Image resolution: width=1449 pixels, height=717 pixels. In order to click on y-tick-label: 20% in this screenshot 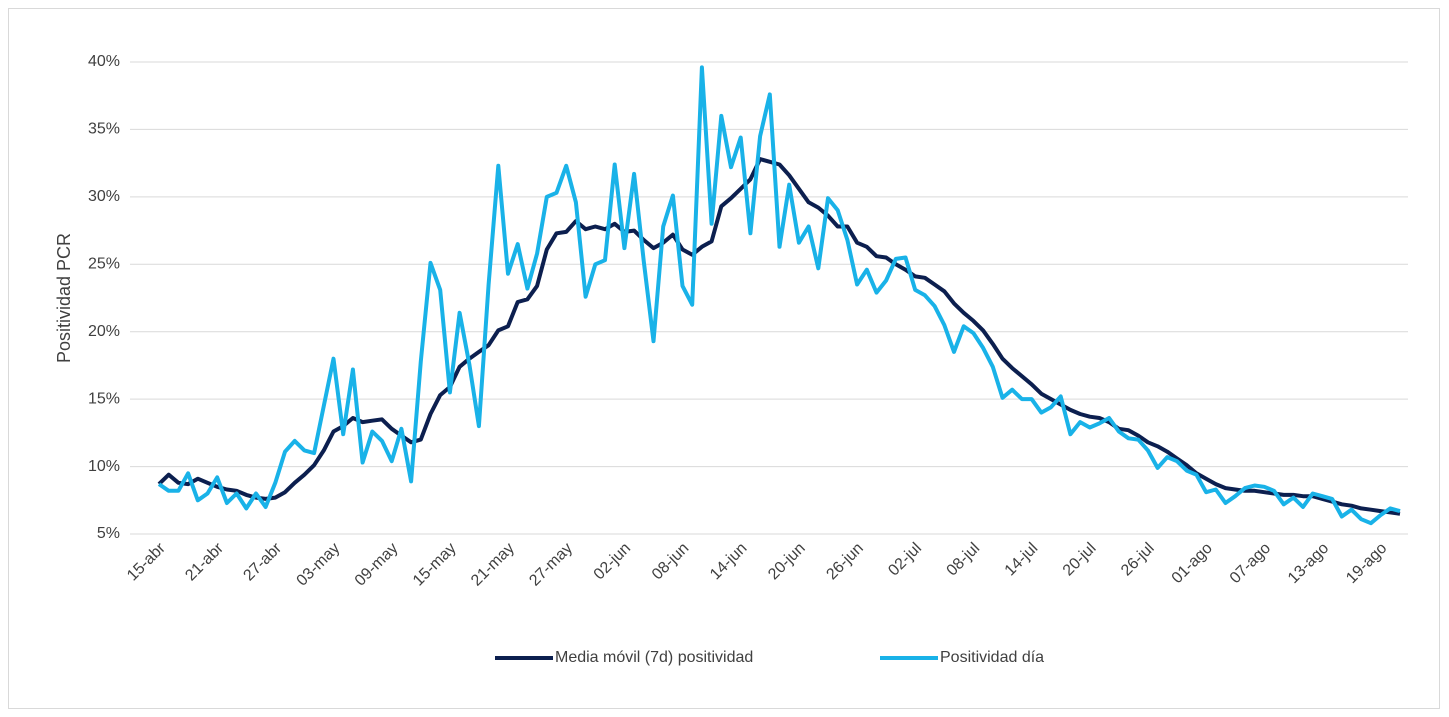, I will do `click(104, 331)`.